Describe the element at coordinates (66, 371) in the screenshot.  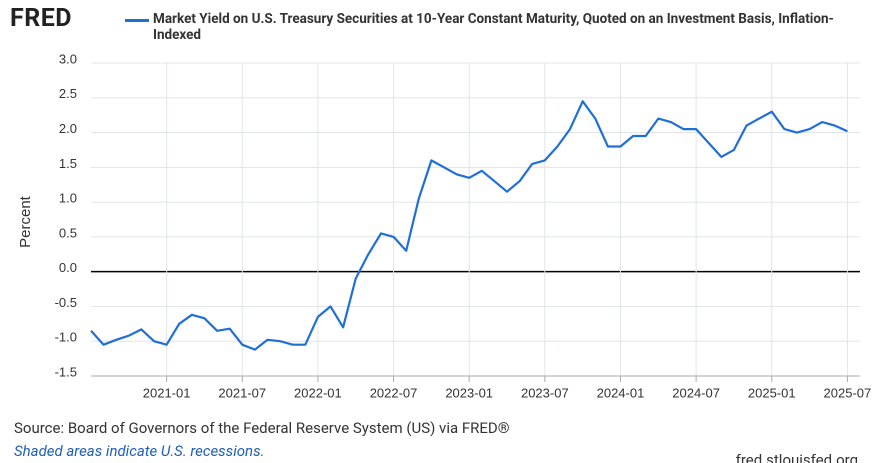
I see `y-tick-label: -1.5` at that location.